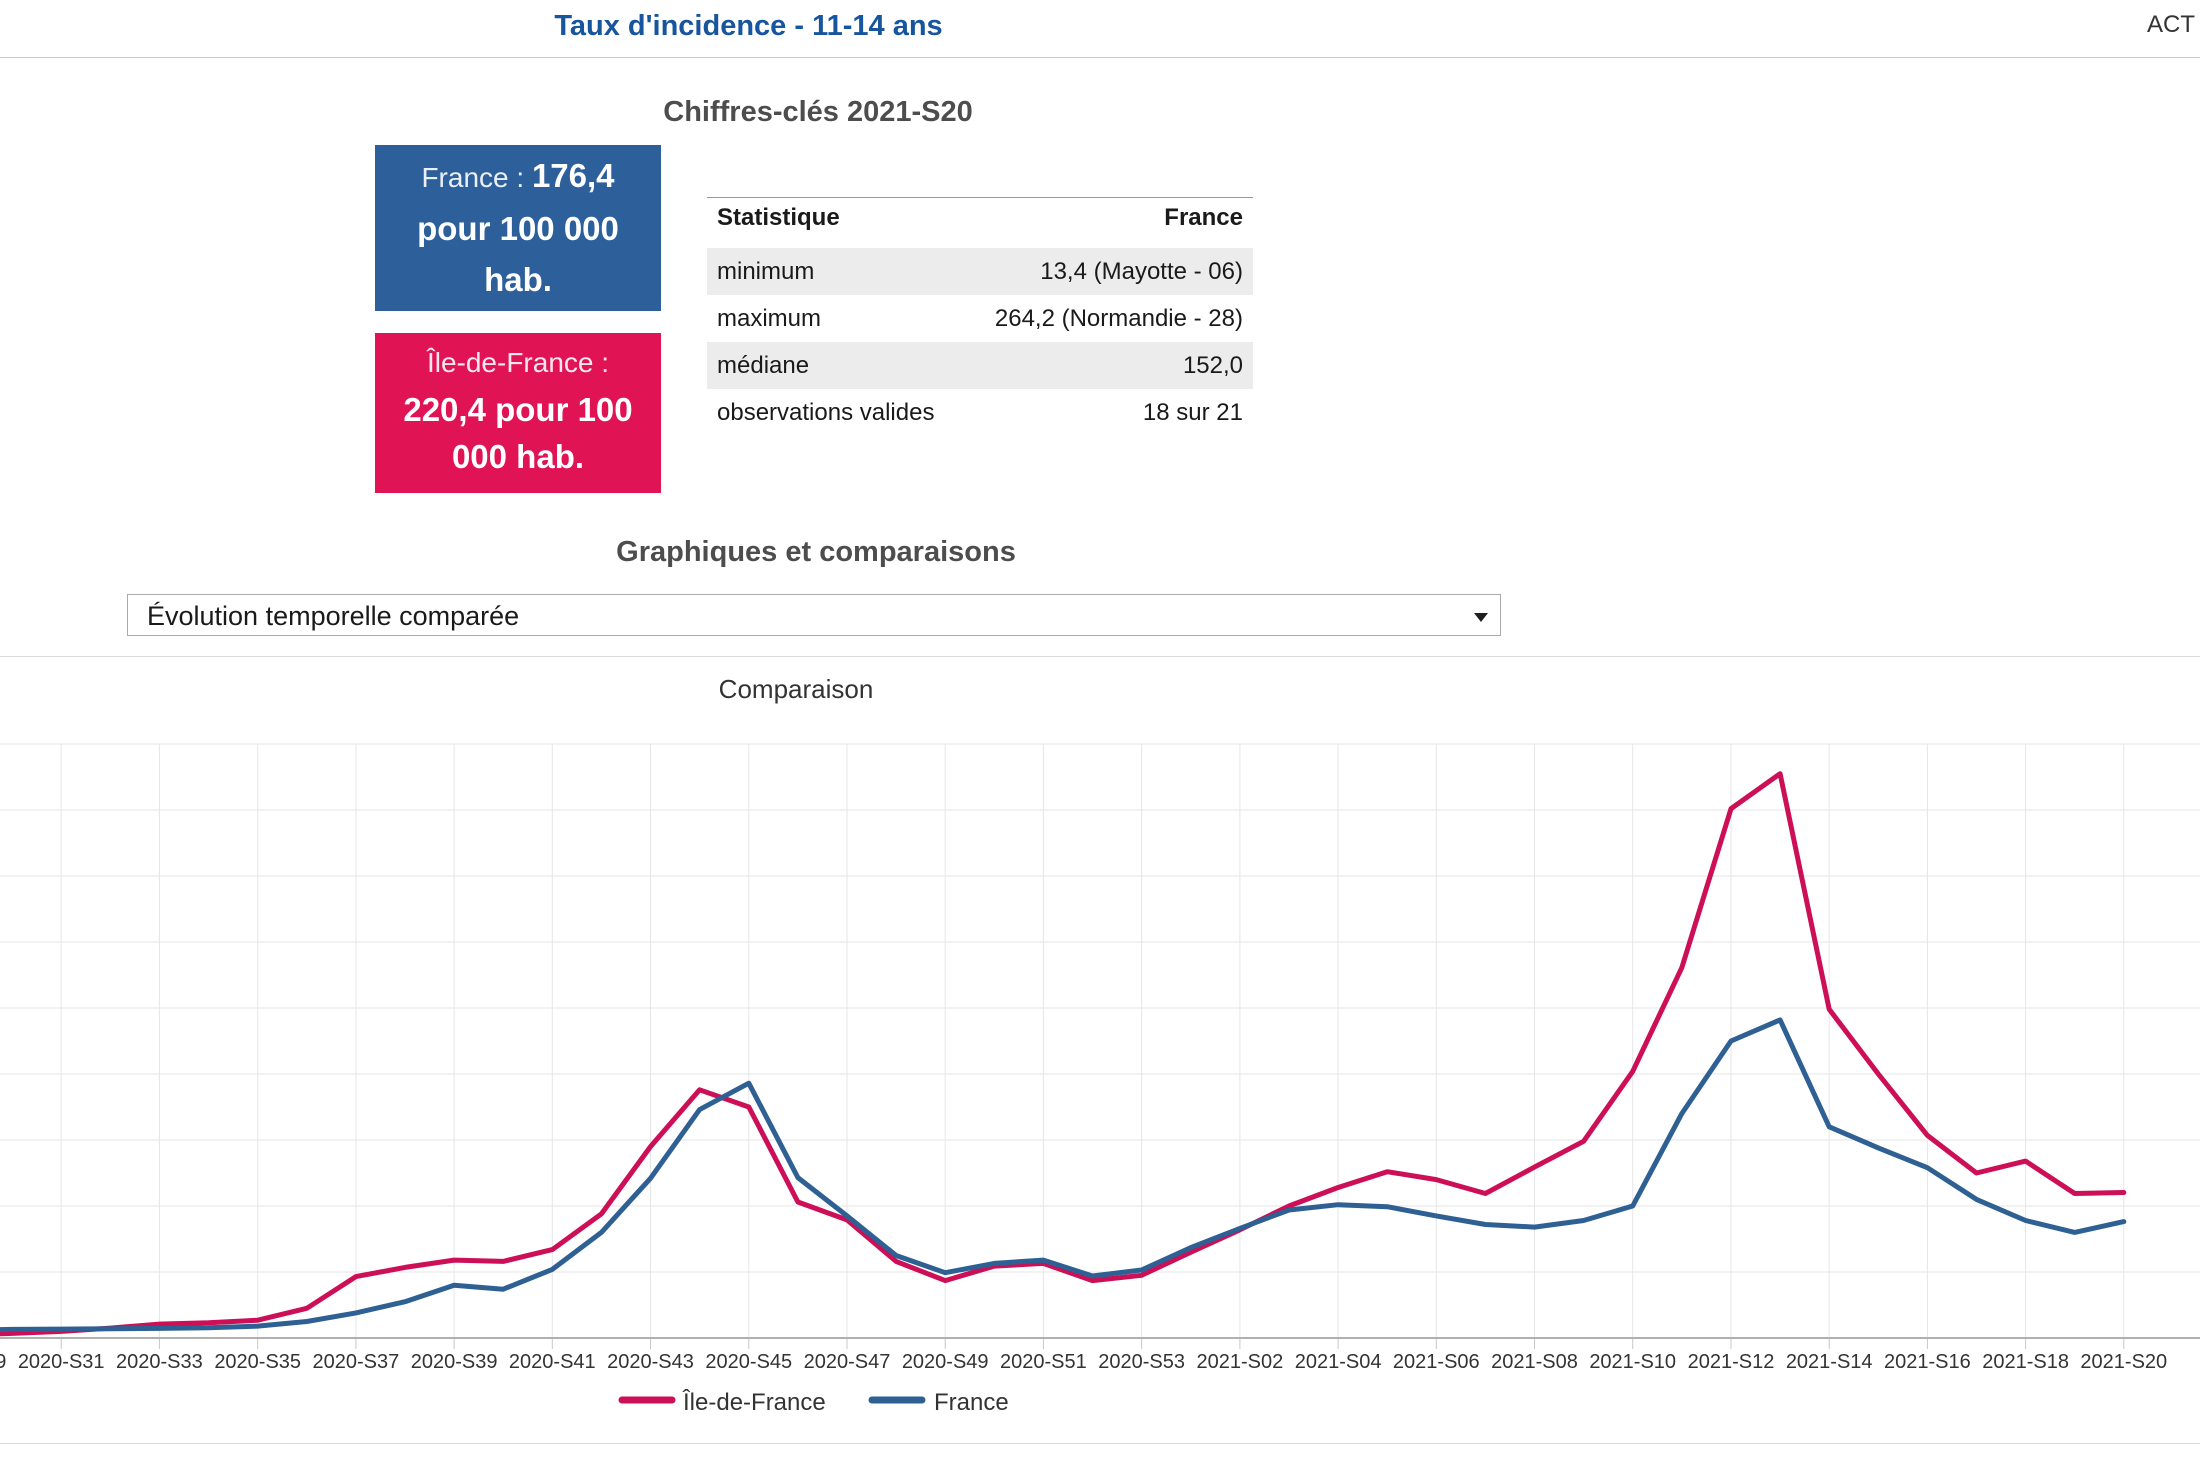 This screenshot has height=1465, width=2200. What do you see at coordinates (1534, 1362) in the screenshot?
I see `svg-text: 2021-S08` at bounding box center [1534, 1362].